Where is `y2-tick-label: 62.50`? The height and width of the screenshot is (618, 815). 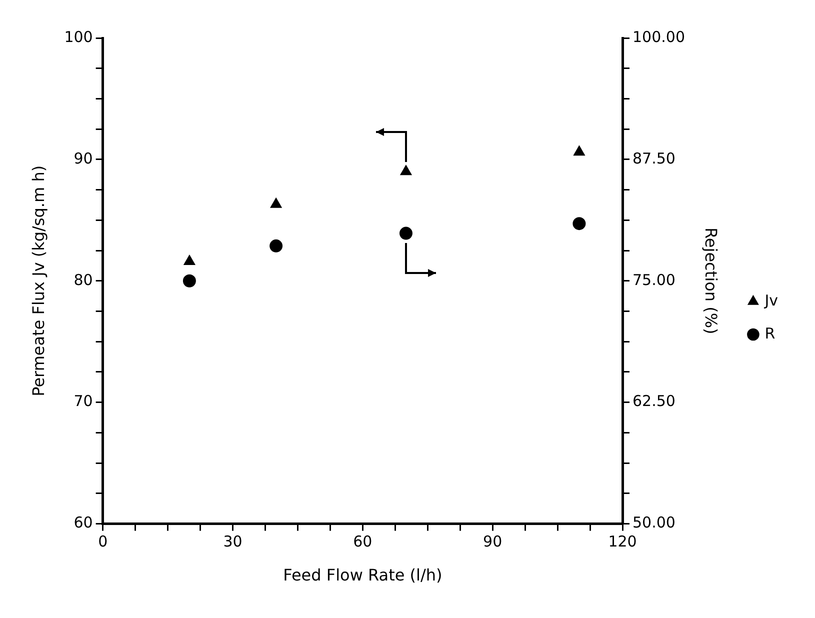 y2-tick-label: 62.50 is located at coordinates (654, 401).